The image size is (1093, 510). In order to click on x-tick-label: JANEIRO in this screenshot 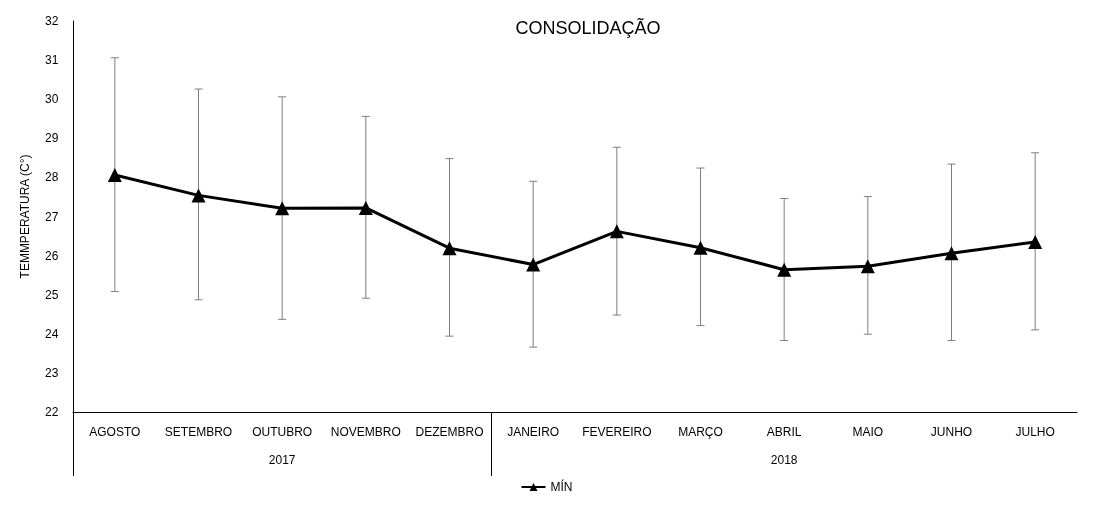, I will do `click(533, 432)`.